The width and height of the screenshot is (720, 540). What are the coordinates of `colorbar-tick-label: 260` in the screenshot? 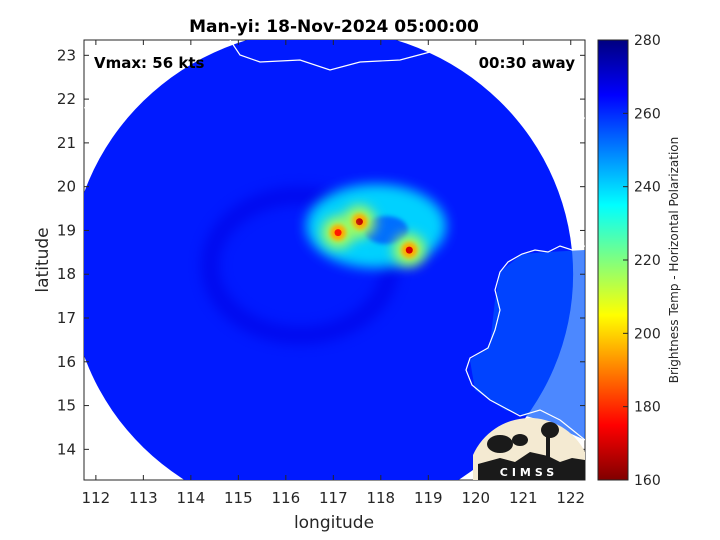 It's located at (647, 114).